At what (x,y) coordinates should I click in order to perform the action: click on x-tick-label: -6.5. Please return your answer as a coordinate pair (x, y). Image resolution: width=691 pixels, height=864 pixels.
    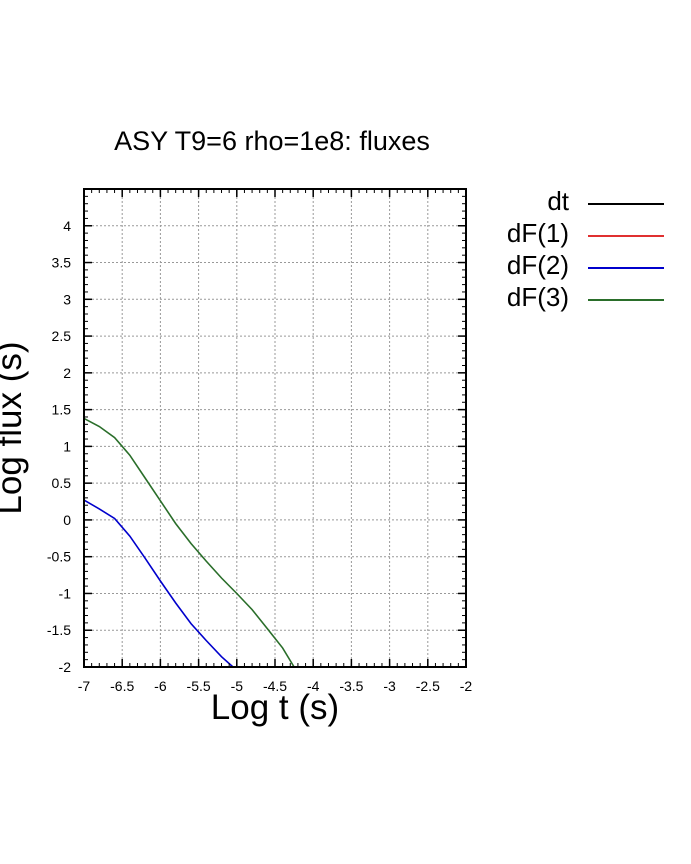
    Looking at the image, I should click on (122, 686).